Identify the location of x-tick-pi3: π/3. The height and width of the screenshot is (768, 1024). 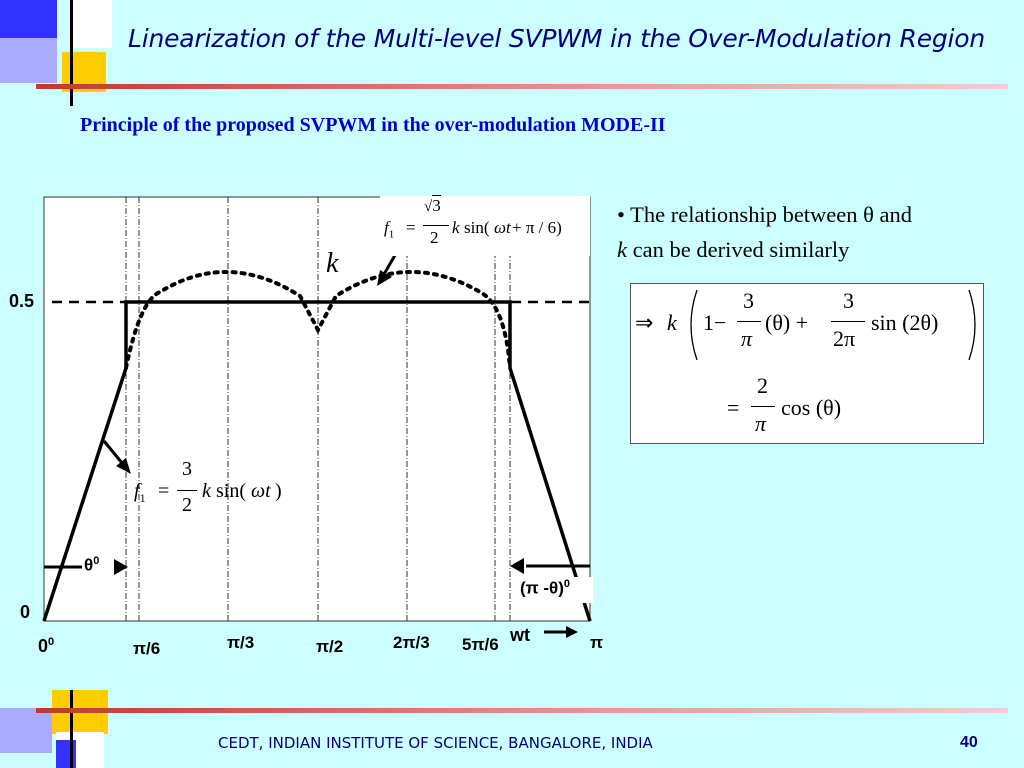
(241, 642).